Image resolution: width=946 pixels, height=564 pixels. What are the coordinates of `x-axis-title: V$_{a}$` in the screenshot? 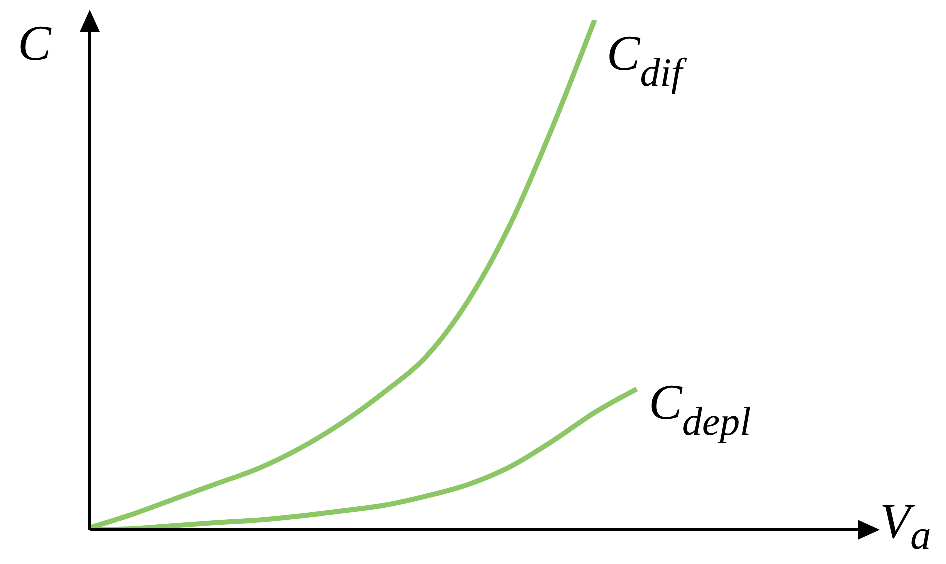 It's located at (906, 526).